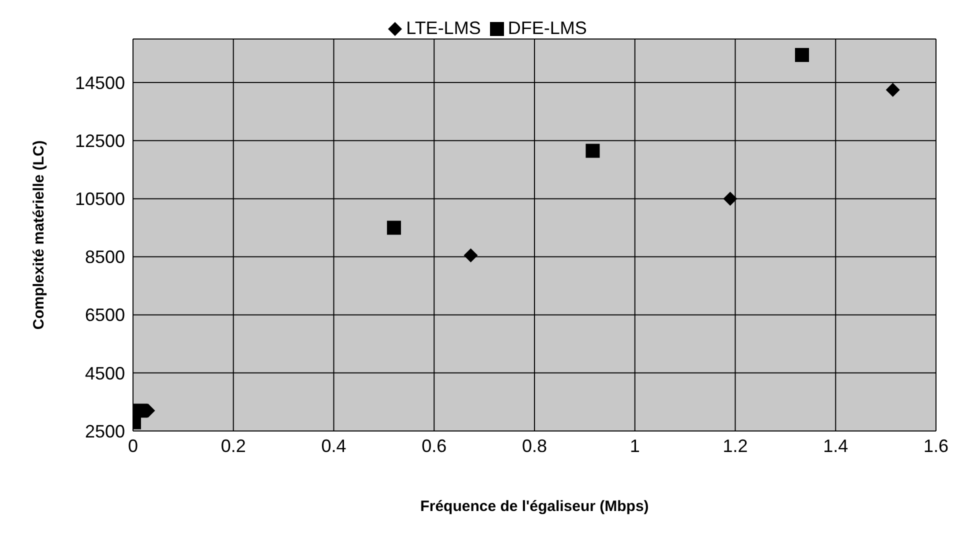 The height and width of the screenshot is (549, 959). I want to click on x-axis-title: Fréquence de l'égaliseur (Mbps), so click(534, 506).